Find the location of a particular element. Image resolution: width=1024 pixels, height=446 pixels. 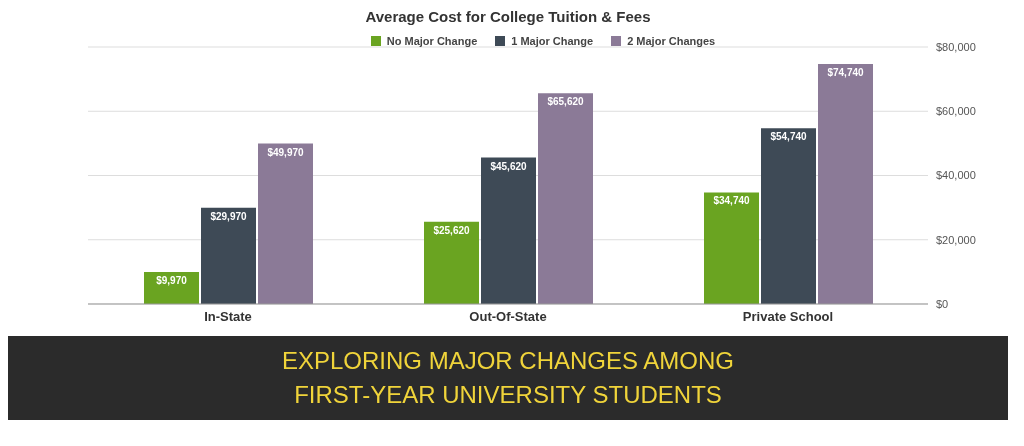

data-label: $34,740 is located at coordinates (732, 201).